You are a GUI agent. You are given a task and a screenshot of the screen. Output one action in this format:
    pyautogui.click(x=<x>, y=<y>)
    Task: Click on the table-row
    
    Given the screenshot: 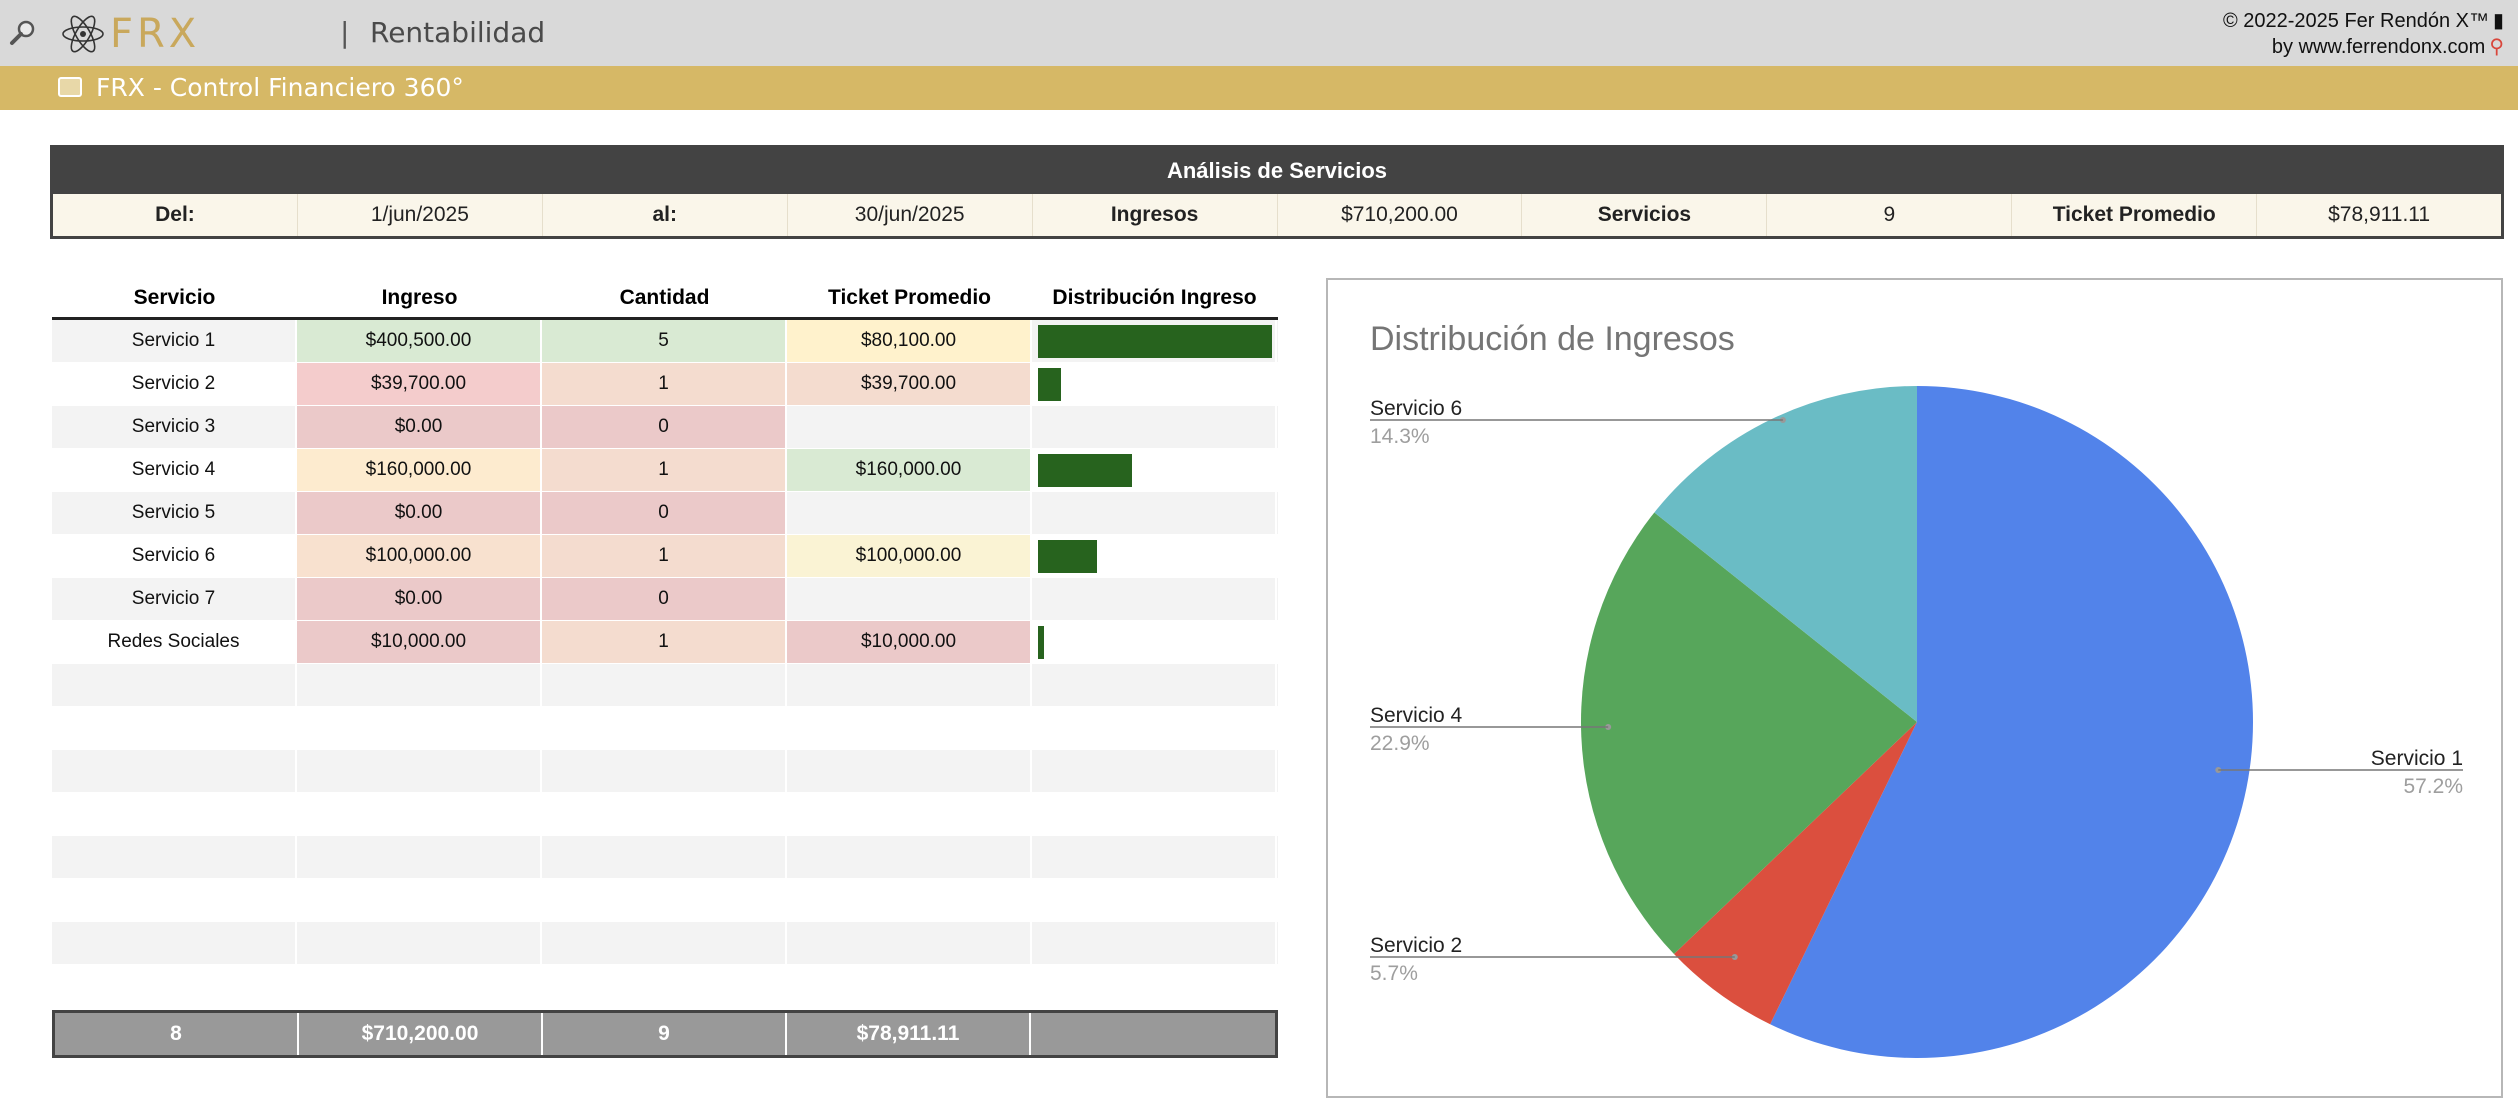 What is the action you would take?
    pyautogui.click(x=665, y=857)
    